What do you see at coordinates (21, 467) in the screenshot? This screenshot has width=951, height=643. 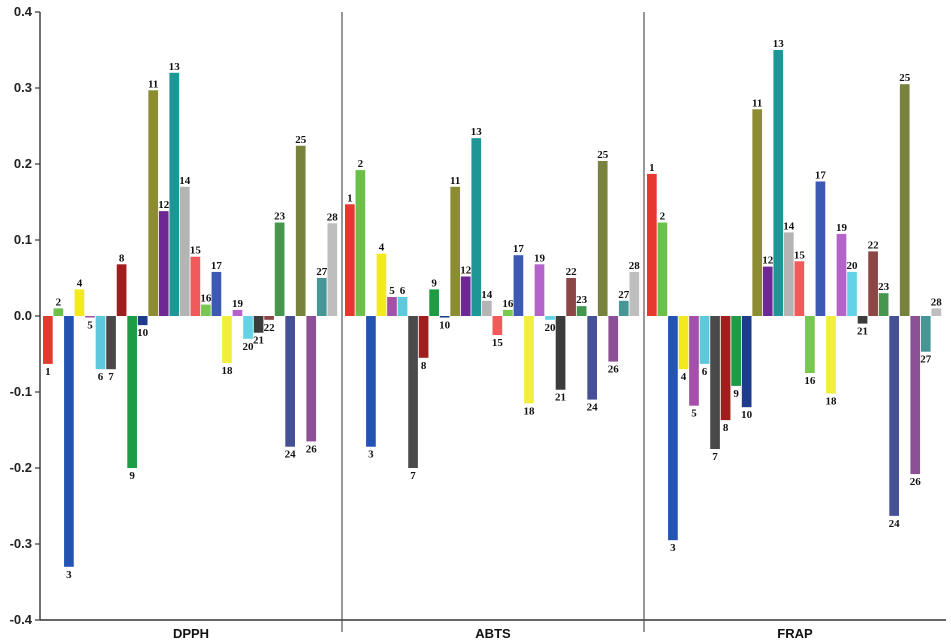 I see `y-tick-label: -0.2` at bounding box center [21, 467].